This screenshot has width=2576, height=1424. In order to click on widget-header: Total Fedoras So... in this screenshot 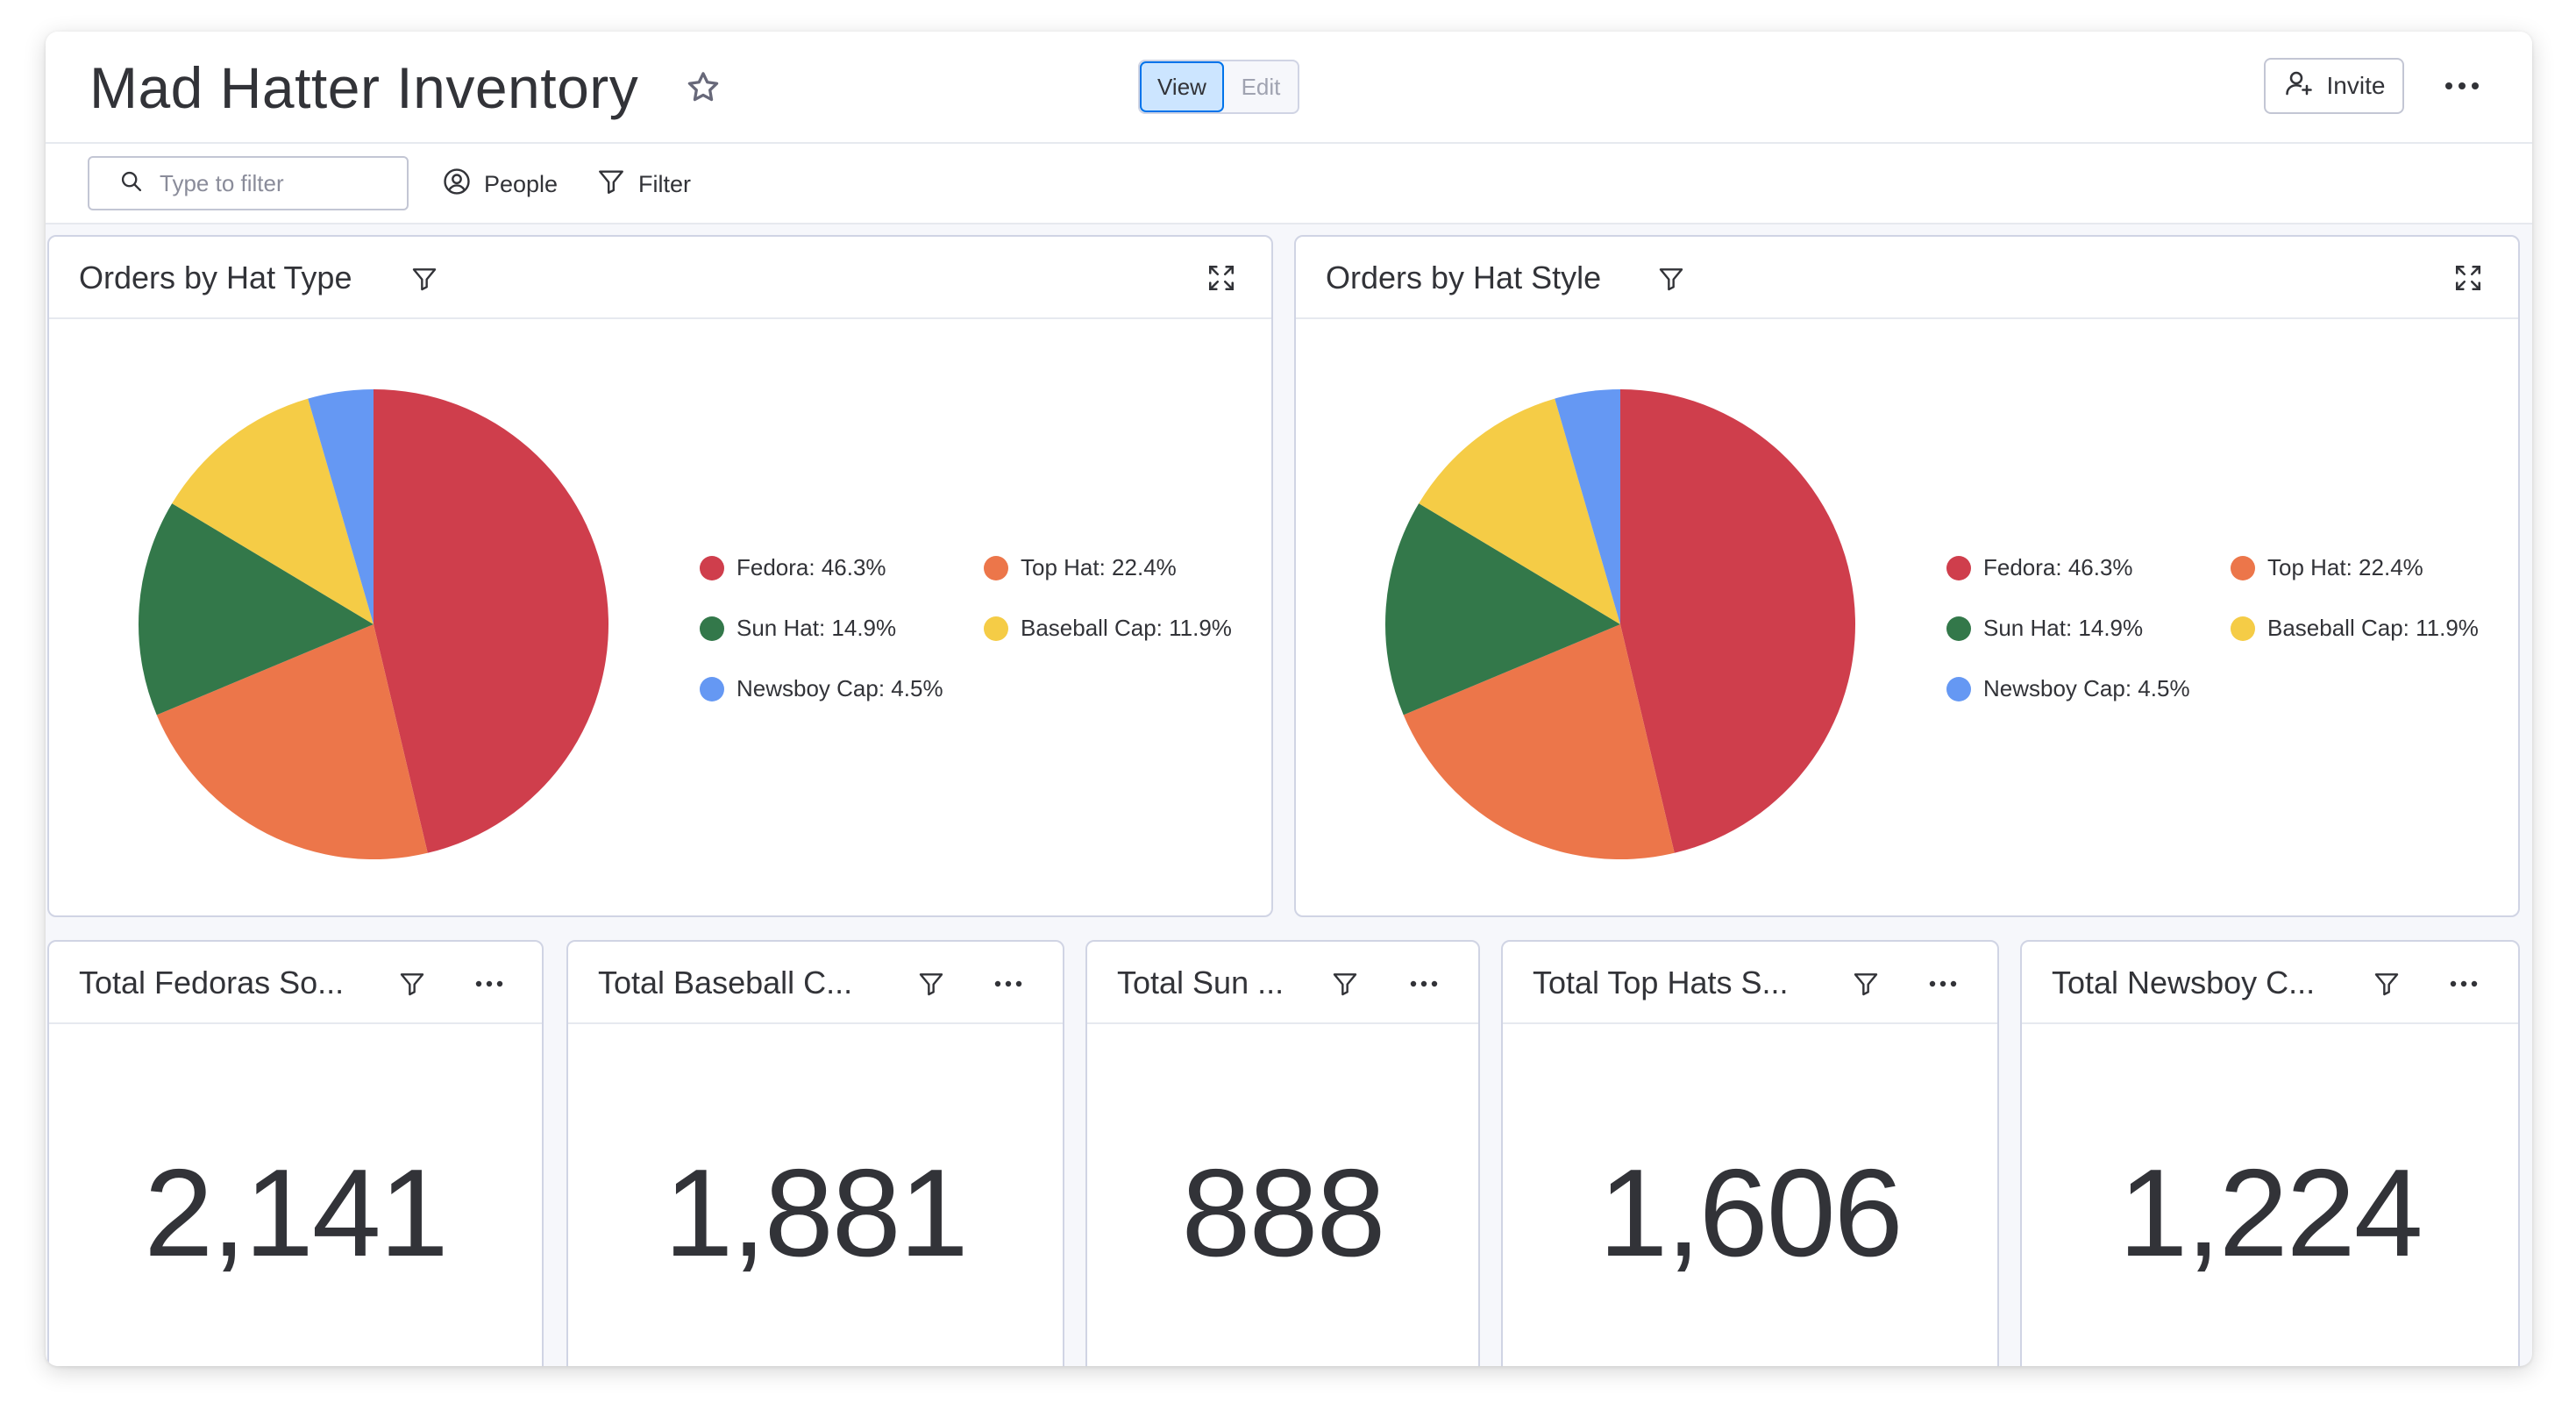, I will do `click(295, 983)`.